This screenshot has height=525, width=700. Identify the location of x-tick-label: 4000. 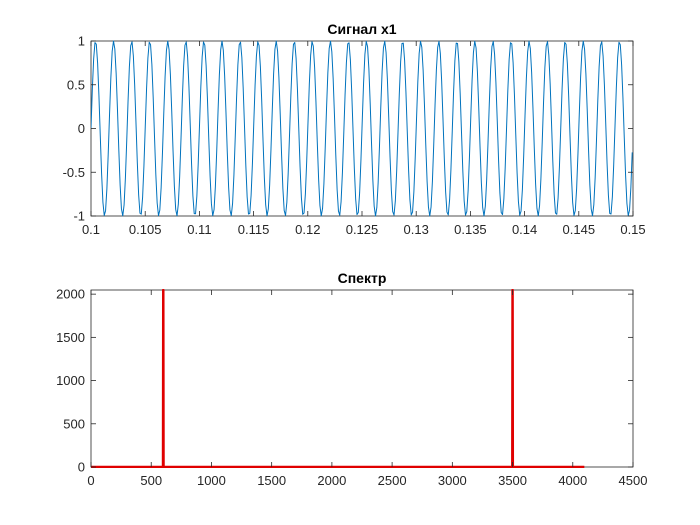
(572, 480).